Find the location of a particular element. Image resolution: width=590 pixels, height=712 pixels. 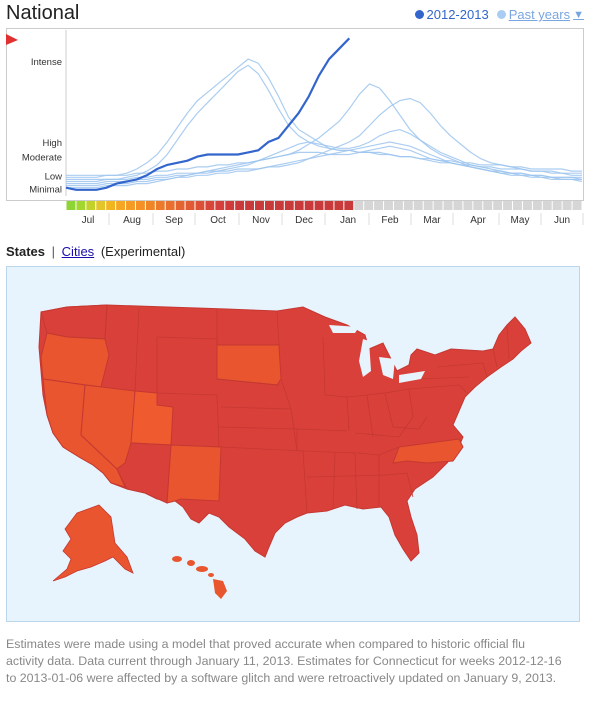

state-alaska is located at coordinates (93, 543).